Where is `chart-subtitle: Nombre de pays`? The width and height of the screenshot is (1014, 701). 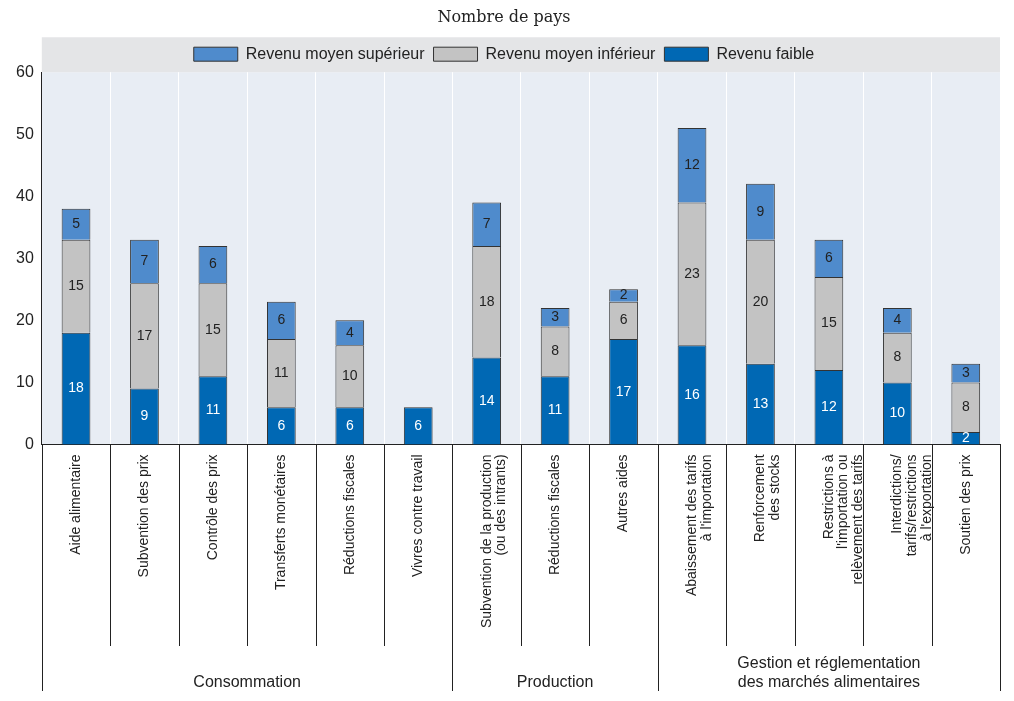
chart-subtitle: Nombre de pays is located at coordinates (504, 16).